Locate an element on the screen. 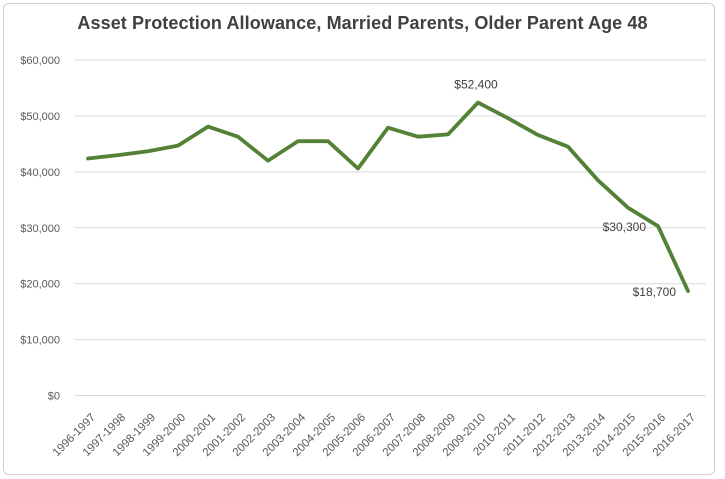 The image size is (725, 479). data-label: $18,700 is located at coordinates (655, 292).